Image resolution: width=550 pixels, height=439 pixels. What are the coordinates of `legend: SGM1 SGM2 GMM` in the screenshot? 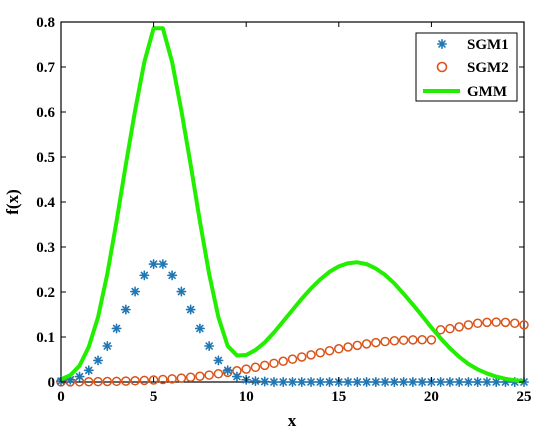 It's located at (466, 67).